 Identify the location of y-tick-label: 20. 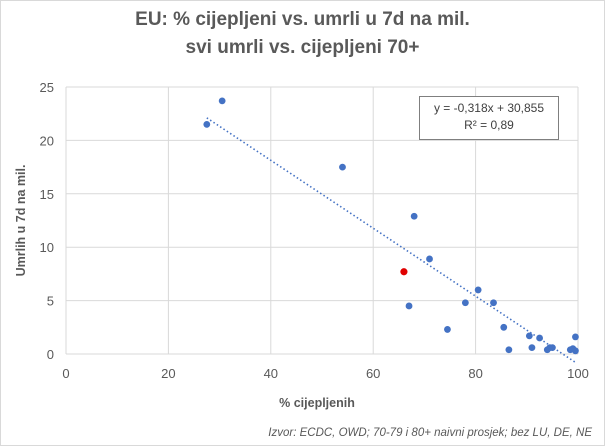
(47, 140).